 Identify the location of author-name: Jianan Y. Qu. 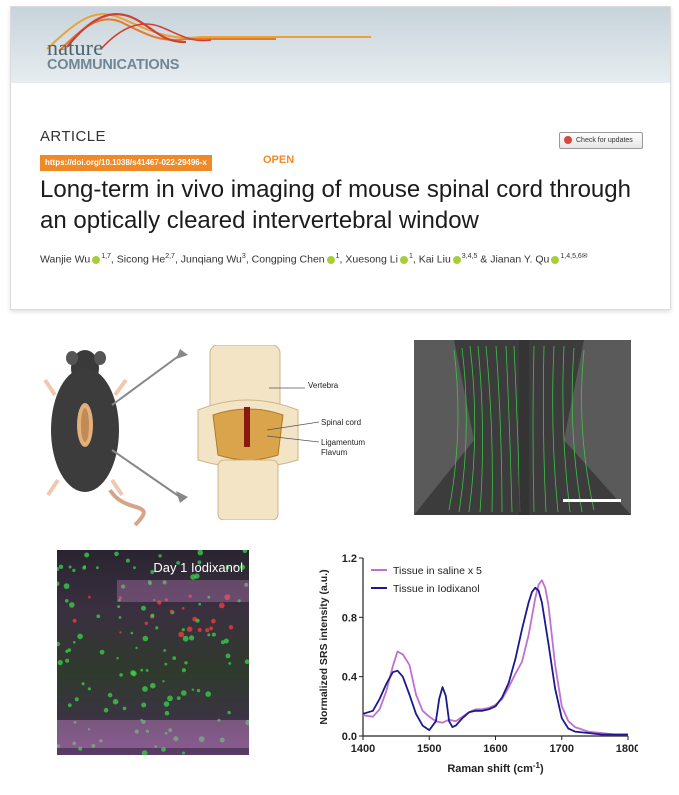
(520, 259).